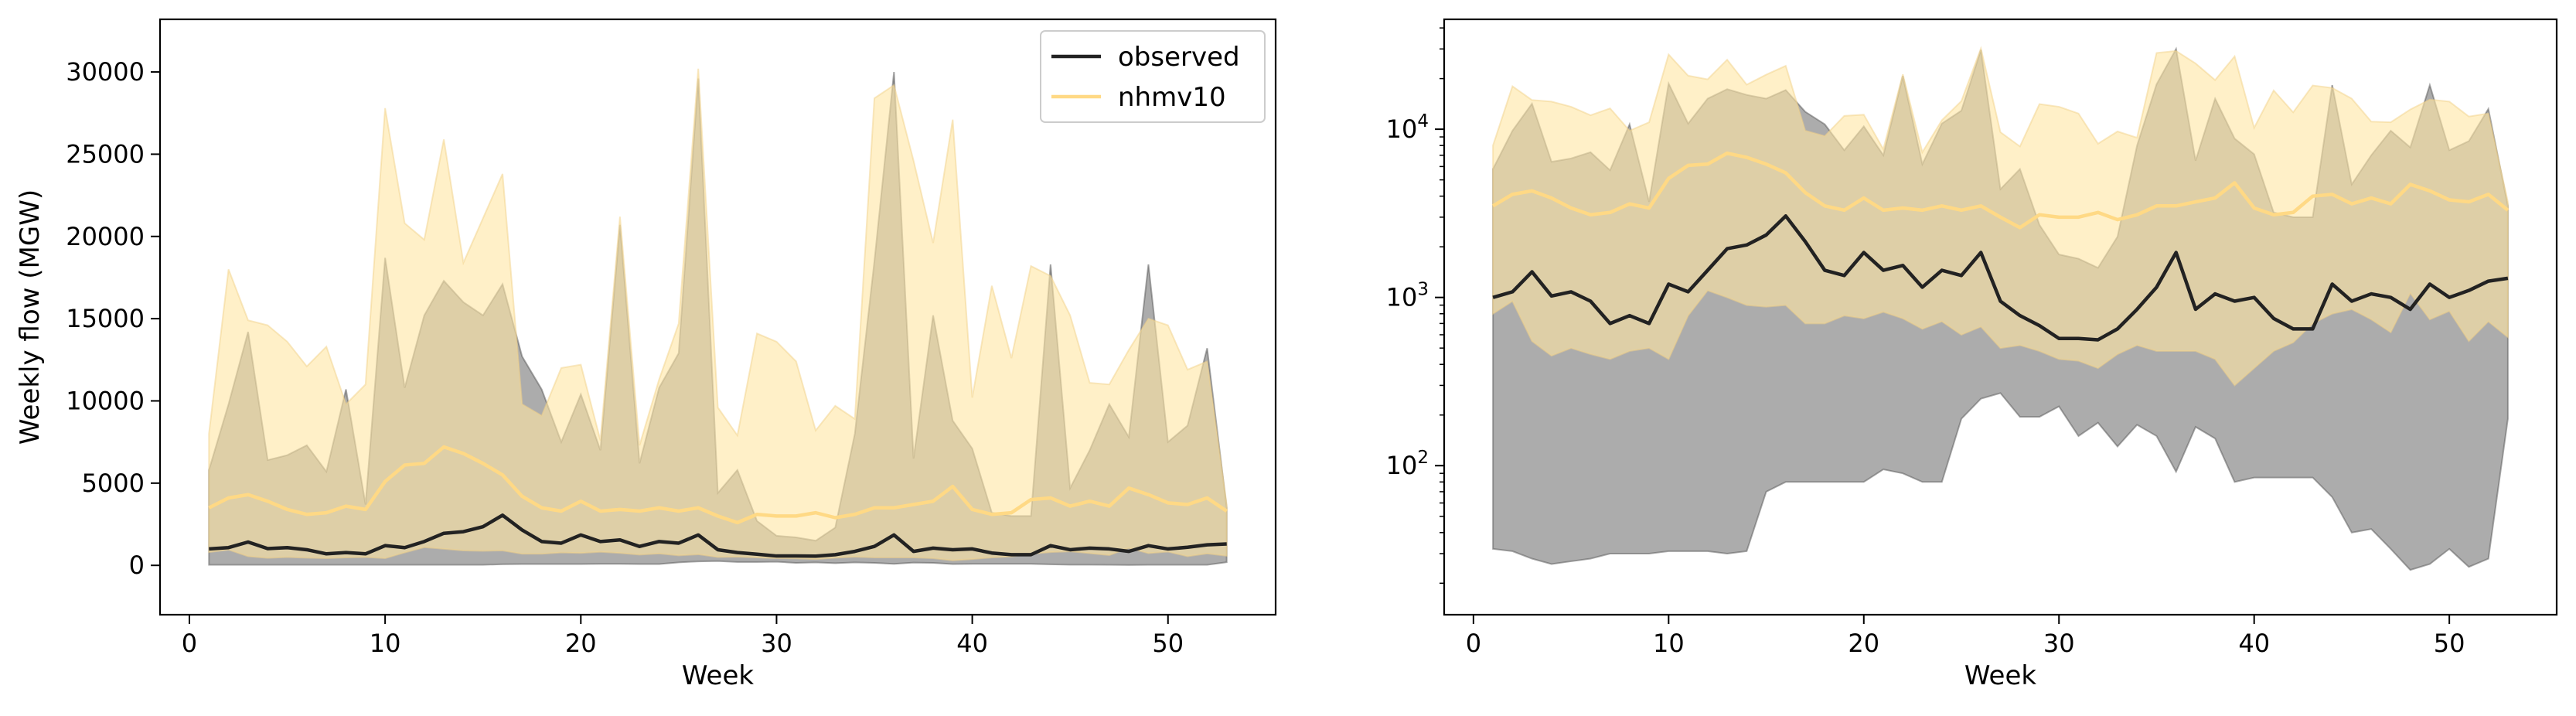 The height and width of the screenshot is (716, 2576). I want to click on y-tick-label: 30000, so click(105, 72).